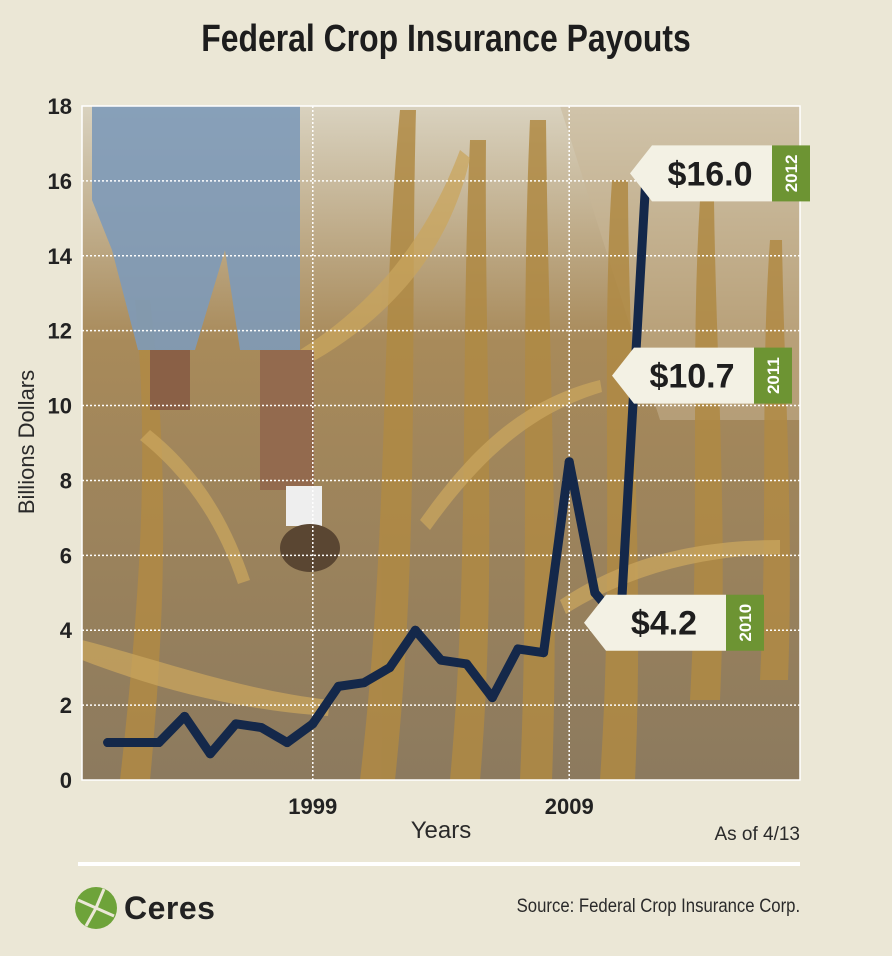 The image size is (892, 956). Describe the element at coordinates (664, 624) in the screenshot. I see `callout-value: $4.2` at that location.